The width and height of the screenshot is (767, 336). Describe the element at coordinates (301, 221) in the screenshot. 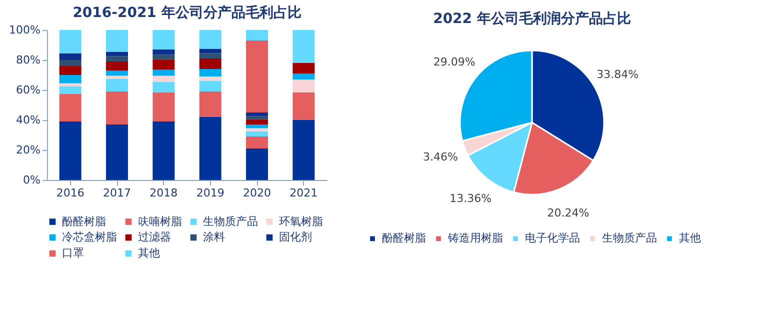

I see `legend-label: 环氧树脂` at that location.